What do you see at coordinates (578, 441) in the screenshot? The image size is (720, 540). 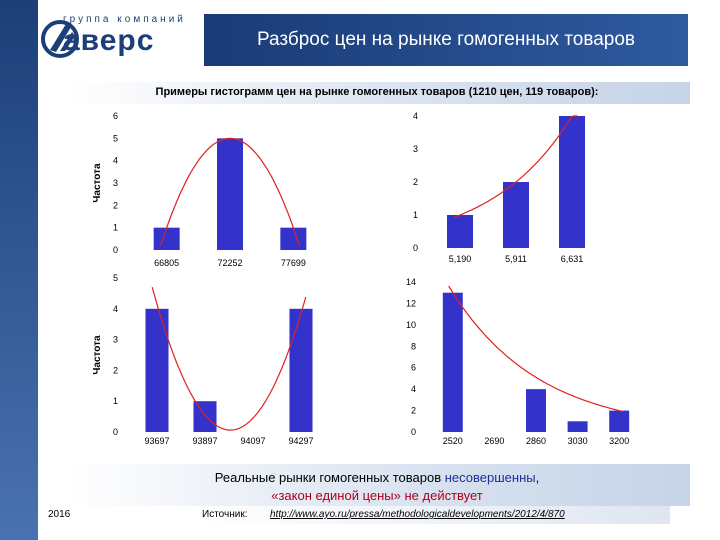 I see `x-tick-label: 3030` at bounding box center [578, 441].